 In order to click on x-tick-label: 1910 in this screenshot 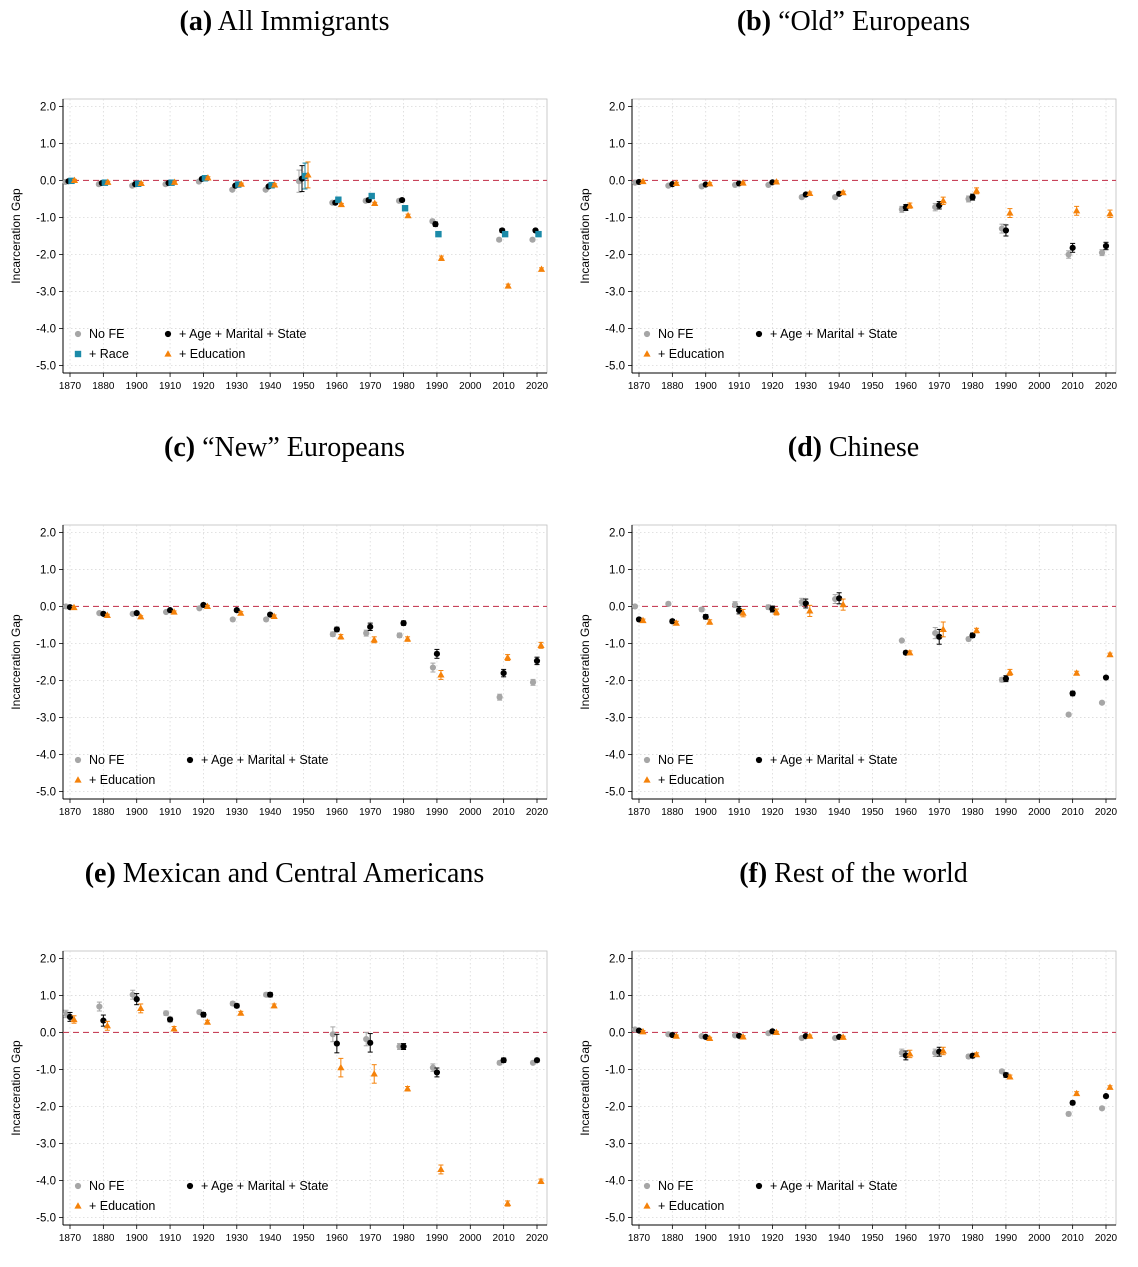, I will do `click(170, 386)`.